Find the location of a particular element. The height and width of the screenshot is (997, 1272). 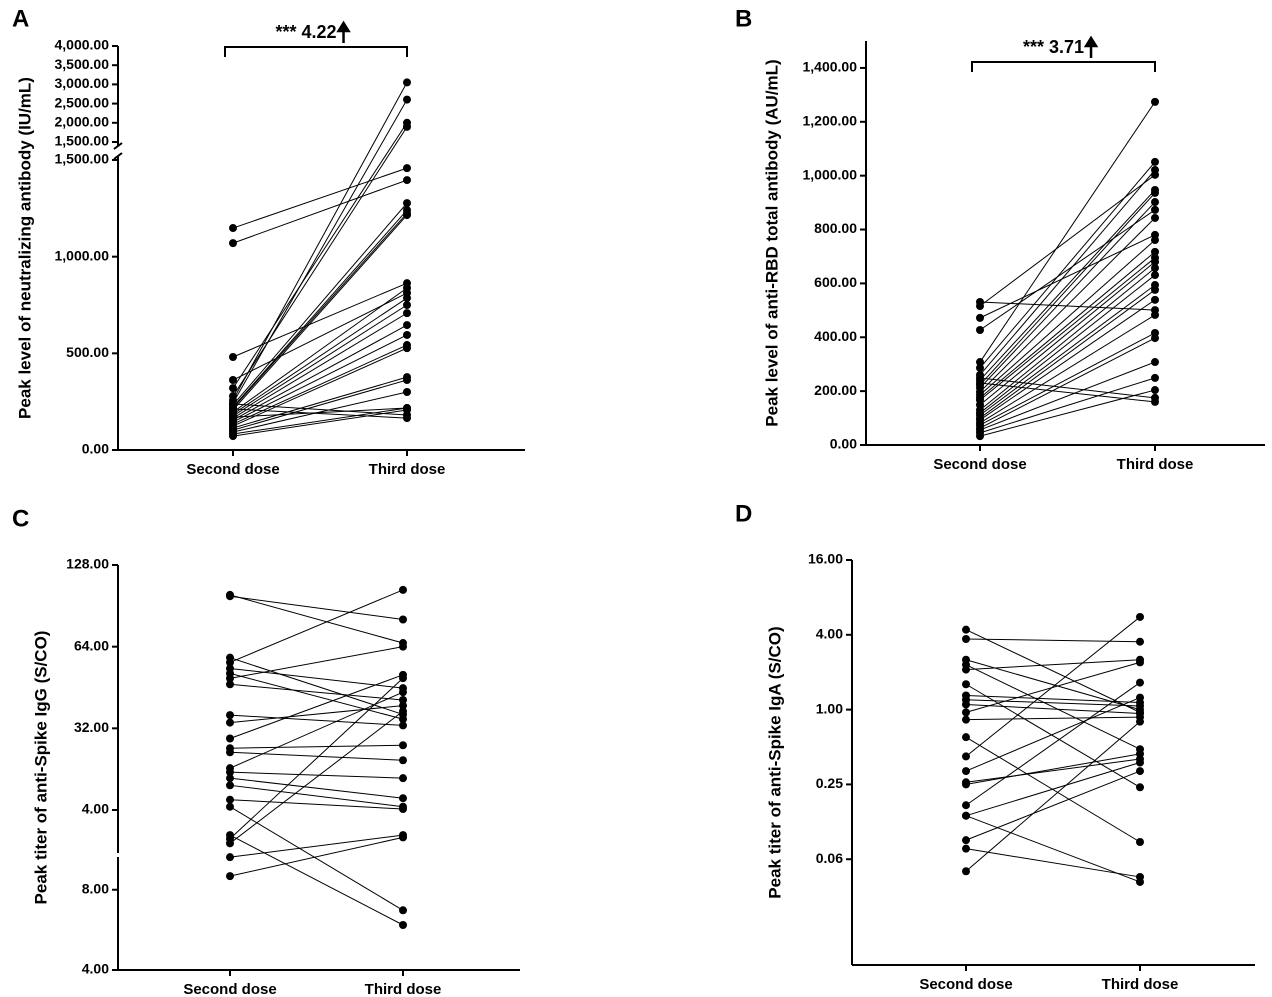

y-tick-label: 64.00 is located at coordinates (91, 645).